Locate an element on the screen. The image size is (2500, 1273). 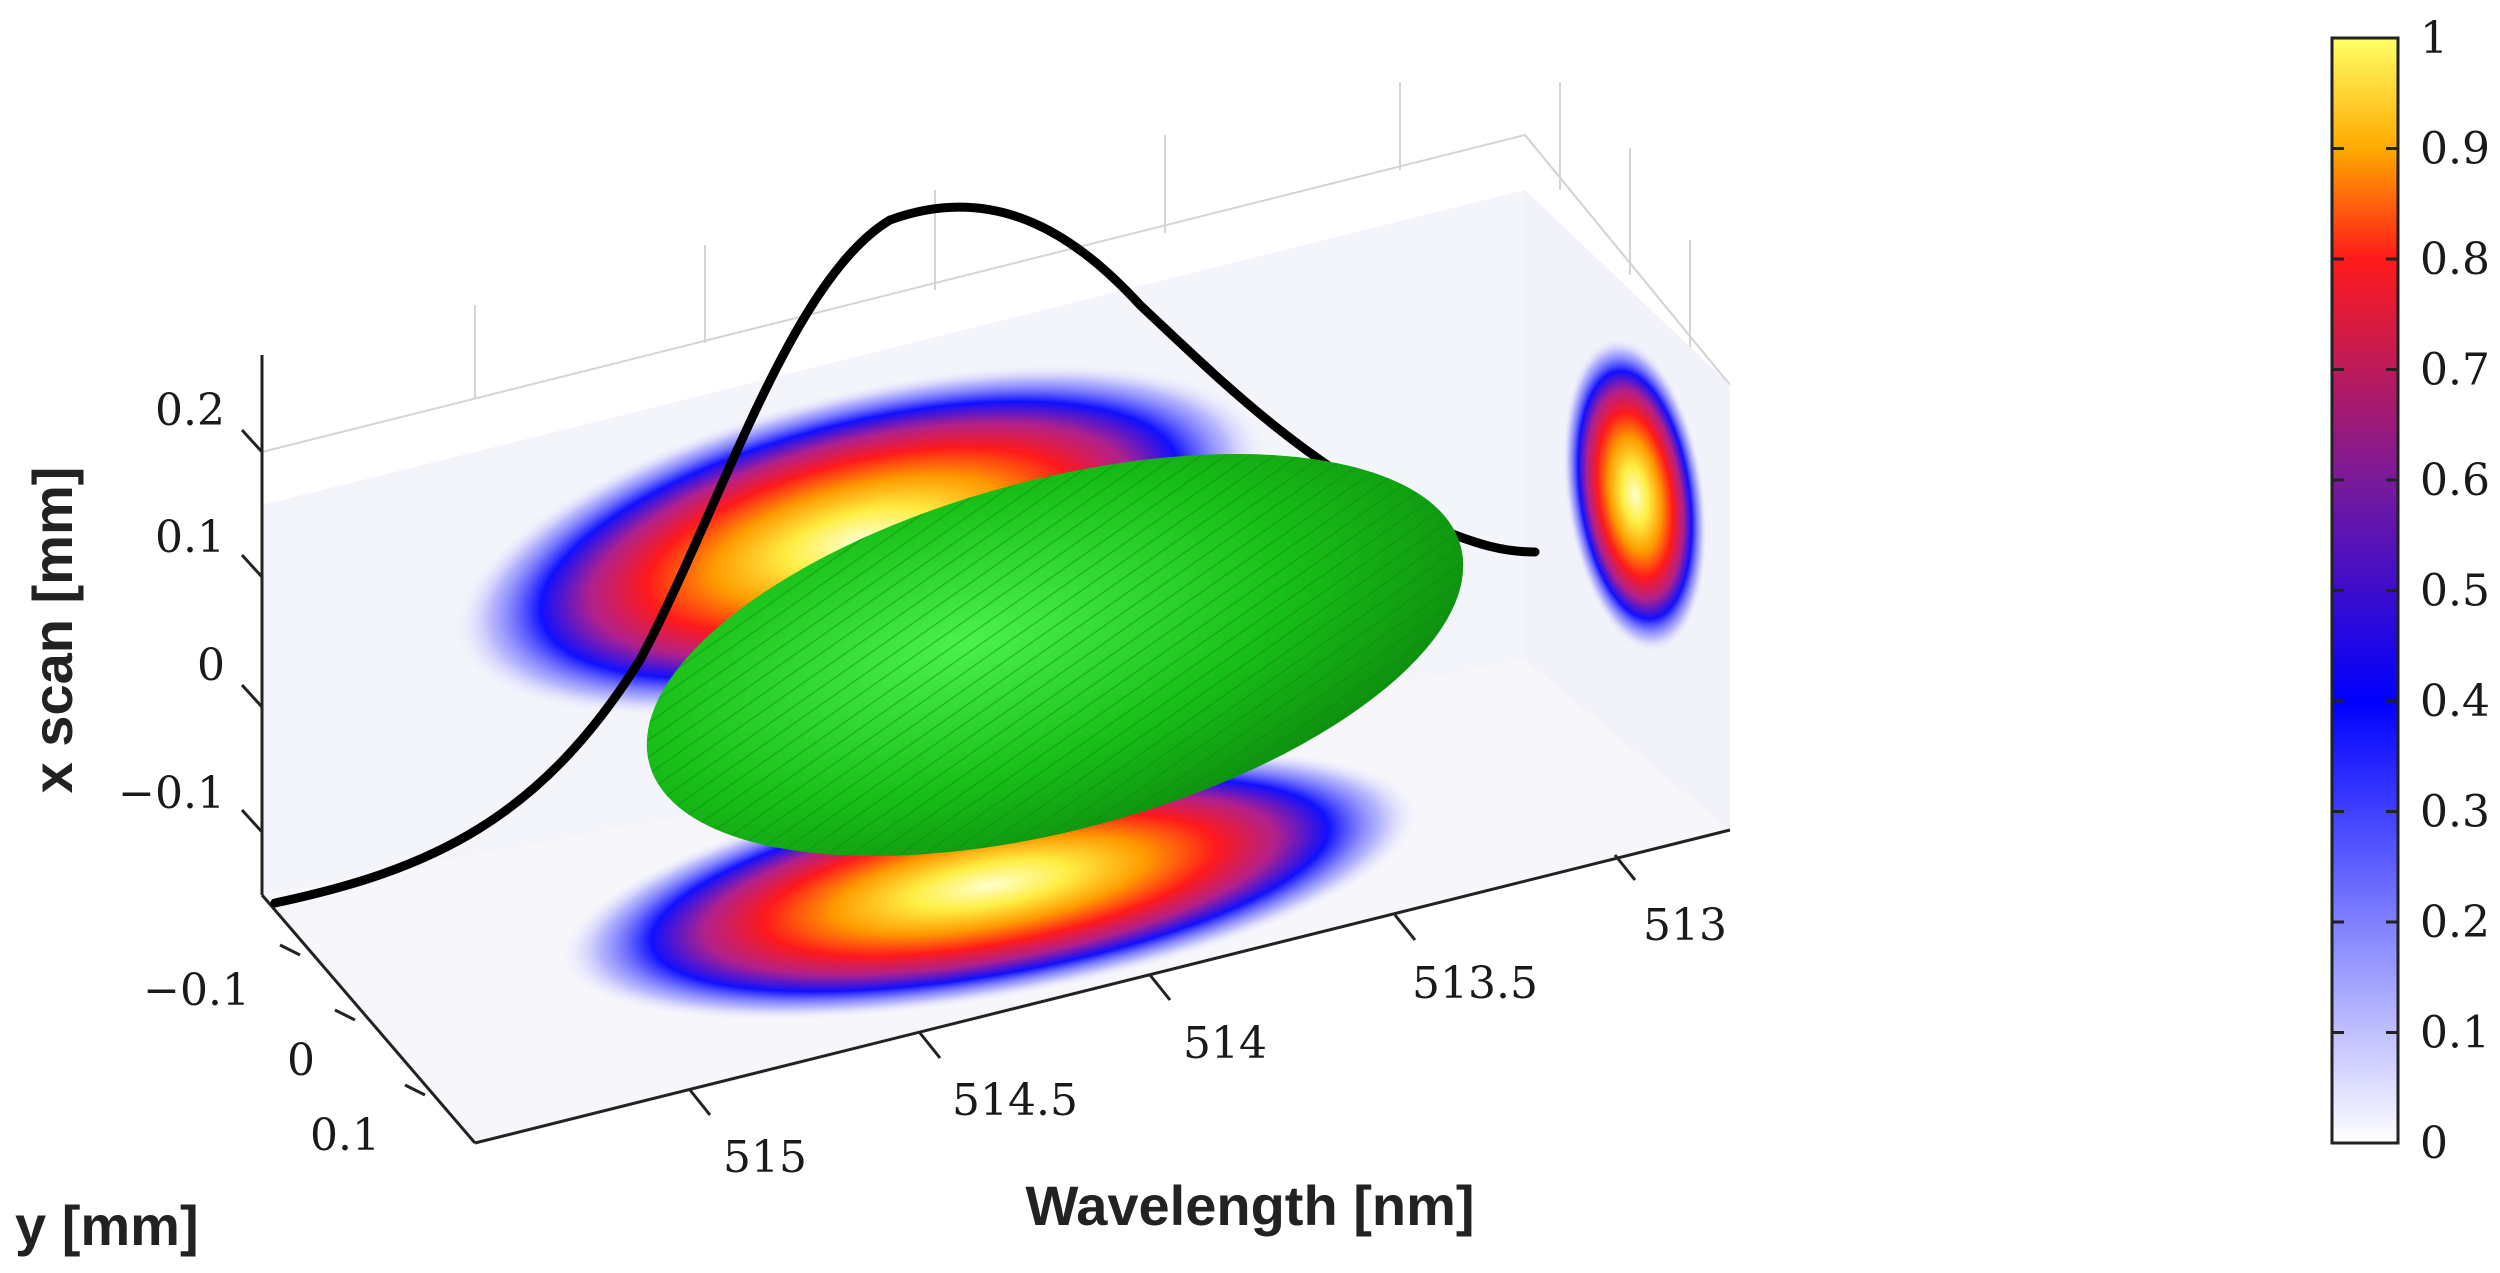
wavelength-tick-label: 514.5 is located at coordinates (1015, 1100).